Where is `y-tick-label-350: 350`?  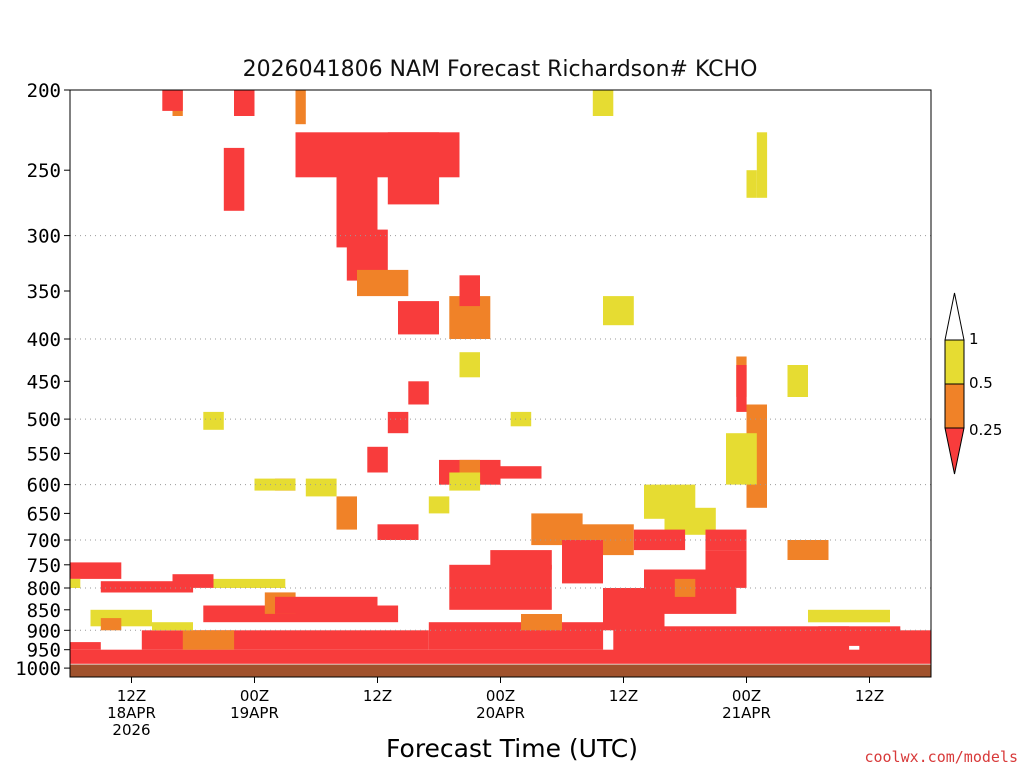 y-tick-label-350: 350 is located at coordinates (44, 292).